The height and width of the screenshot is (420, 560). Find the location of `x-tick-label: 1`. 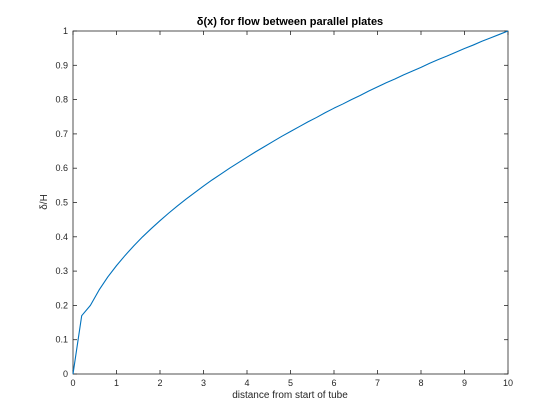

x-tick-label: 1 is located at coordinates (116, 383).